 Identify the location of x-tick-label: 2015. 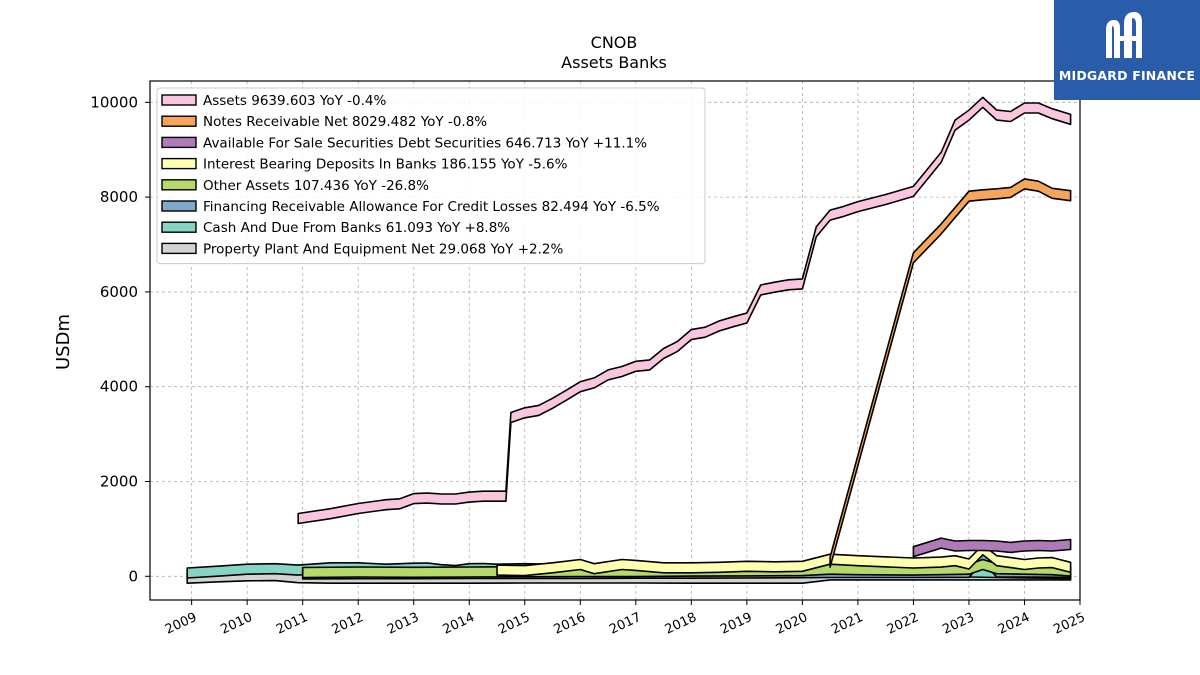
(514, 624).